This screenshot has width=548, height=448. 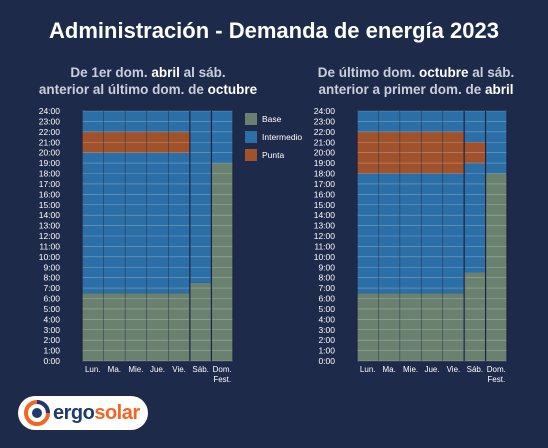 I want to click on y-tick-label: 4:00, so click(x=326, y=319).